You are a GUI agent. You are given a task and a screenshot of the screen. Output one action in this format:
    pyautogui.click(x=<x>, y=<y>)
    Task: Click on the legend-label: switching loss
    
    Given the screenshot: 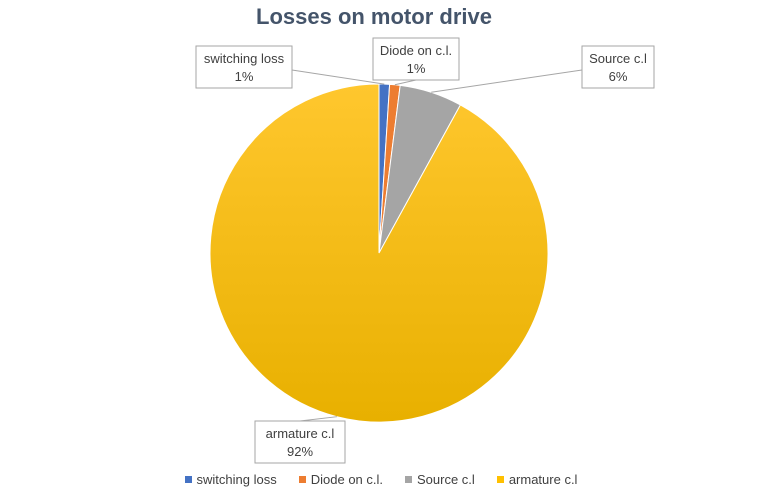 What is the action you would take?
    pyautogui.click(x=236, y=479)
    